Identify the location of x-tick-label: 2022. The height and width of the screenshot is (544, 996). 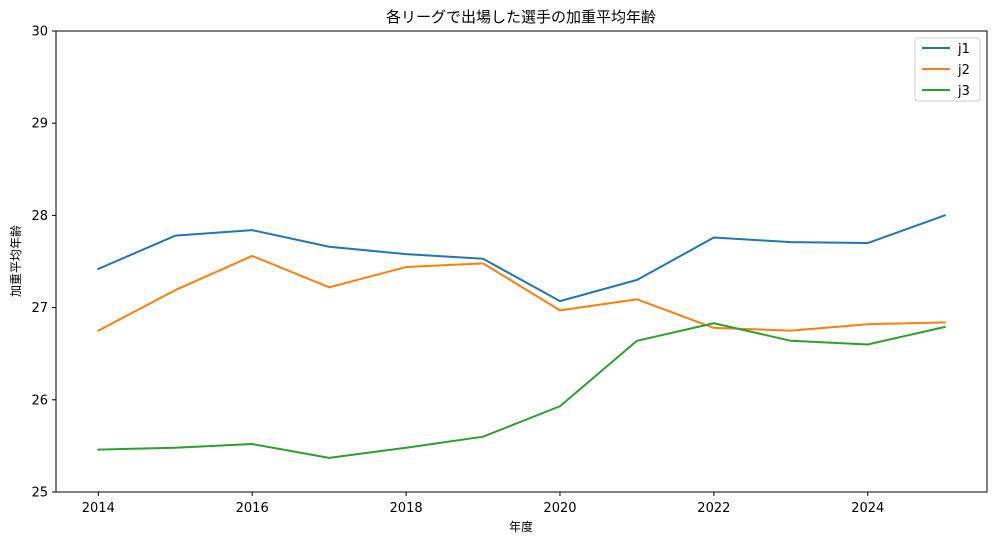
(713, 508).